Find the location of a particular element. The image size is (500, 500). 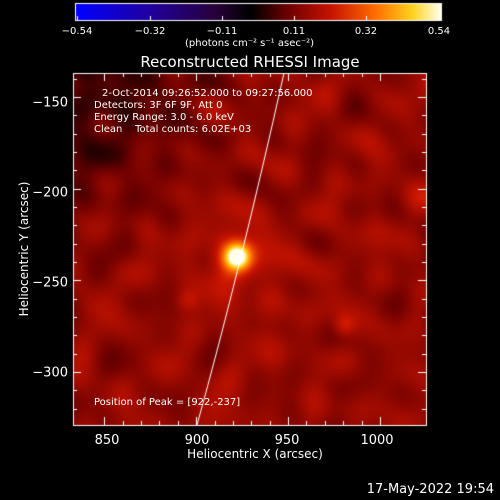

x-tick: 900 is located at coordinates (197, 440).